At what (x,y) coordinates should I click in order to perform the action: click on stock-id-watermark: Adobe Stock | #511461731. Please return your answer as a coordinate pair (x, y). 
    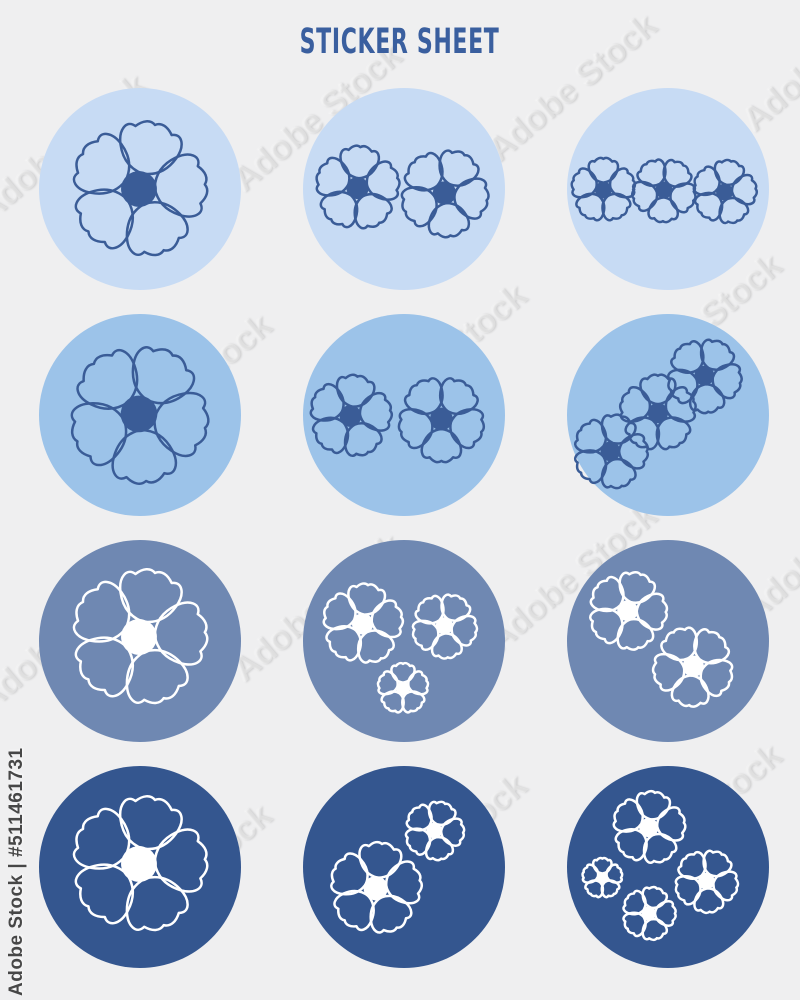
    Looking at the image, I should click on (16, 871).